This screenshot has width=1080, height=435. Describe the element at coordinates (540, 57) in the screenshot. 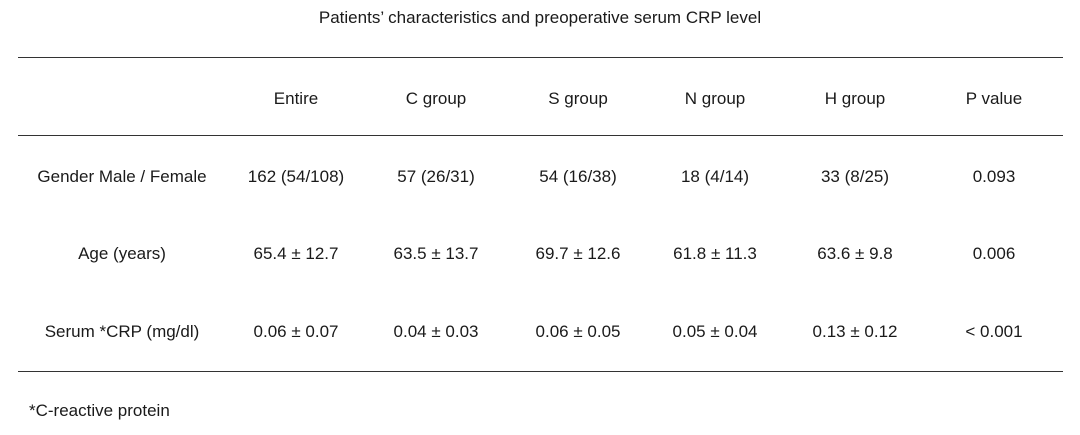

I see `table-top-rule` at that location.